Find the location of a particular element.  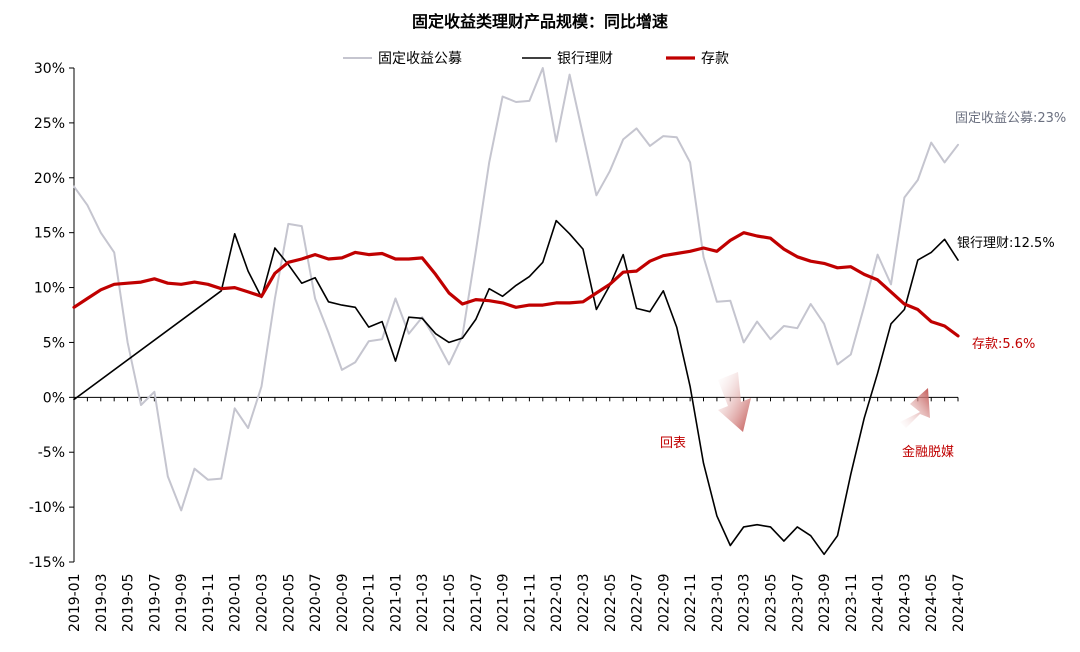

x-tick-label: 2020-09 is located at coordinates (343, 603).